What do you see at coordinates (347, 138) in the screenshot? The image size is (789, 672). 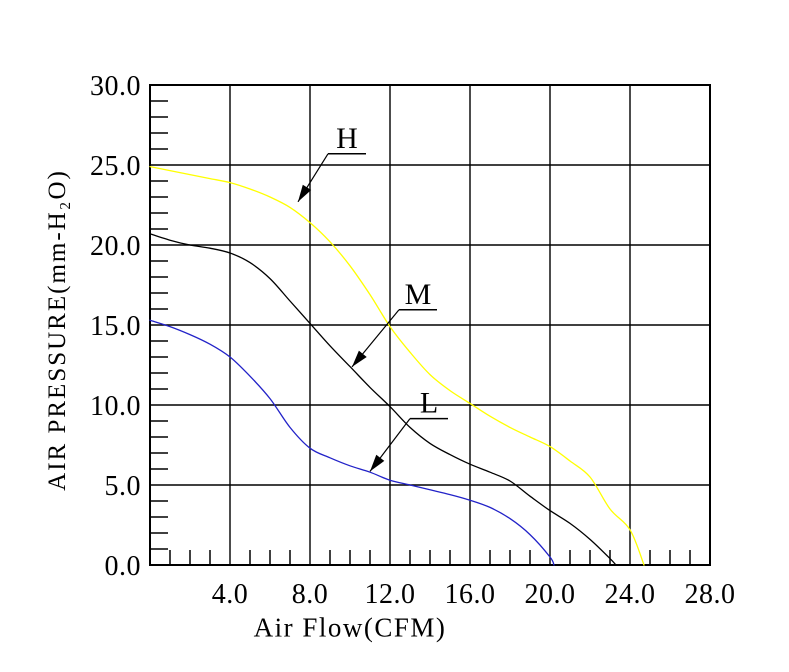 I see `curve-label-H: H` at bounding box center [347, 138].